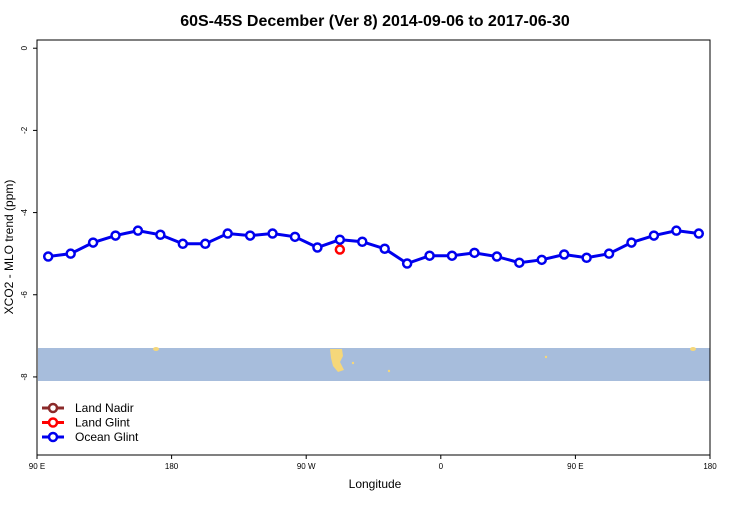  I want to click on y-axis-label: XCO2 - MLO trend (ppm), so click(9, 247).